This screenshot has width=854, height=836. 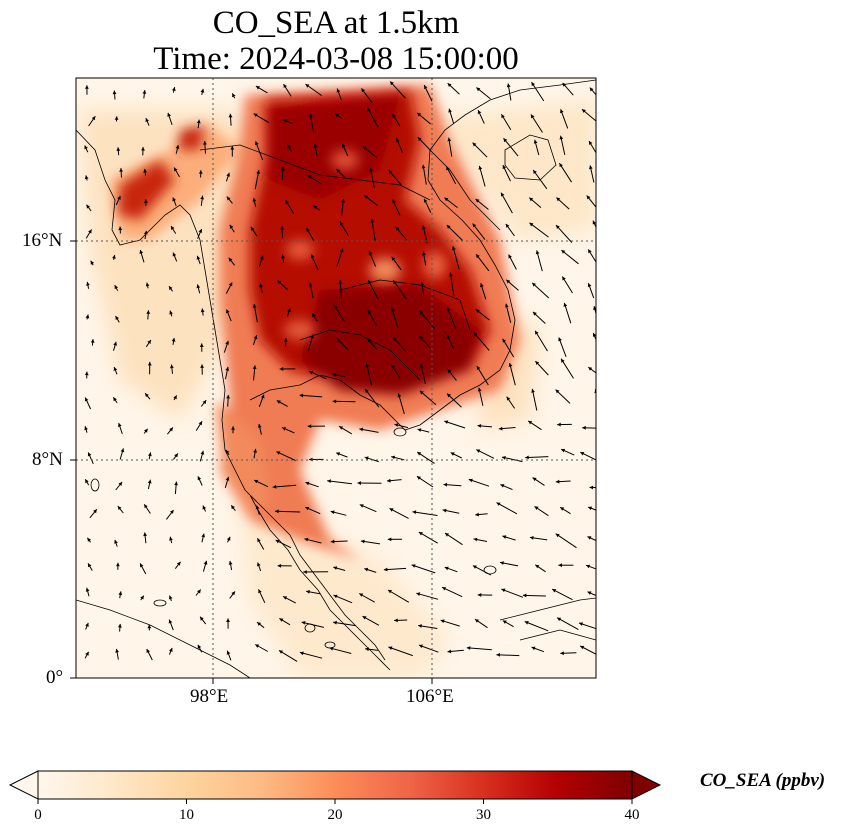 I want to click on y-tick-8n: 8°N, so click(x=47, y=459).